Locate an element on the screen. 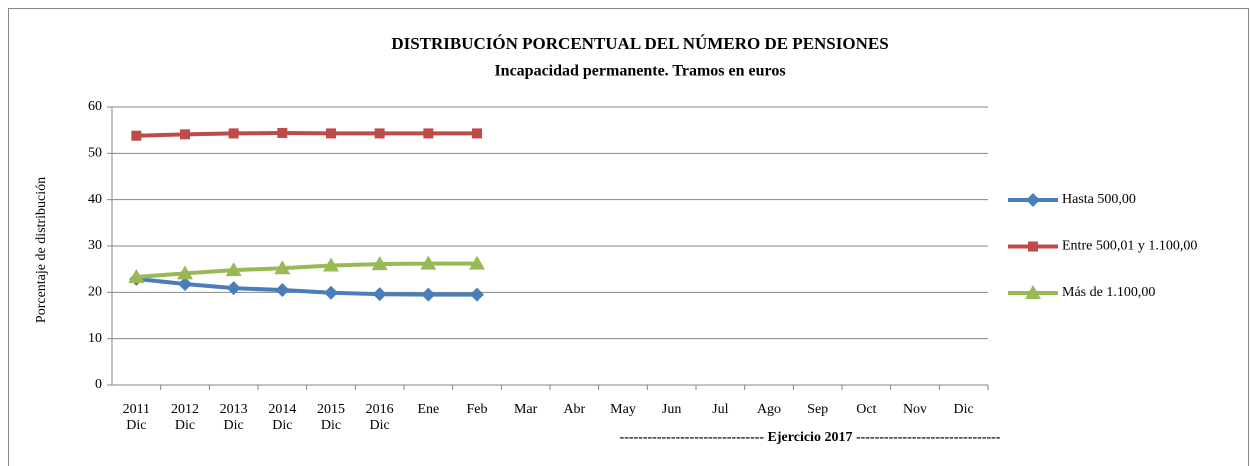  x-tick-label: Abr is located at coordinates (574, 409).